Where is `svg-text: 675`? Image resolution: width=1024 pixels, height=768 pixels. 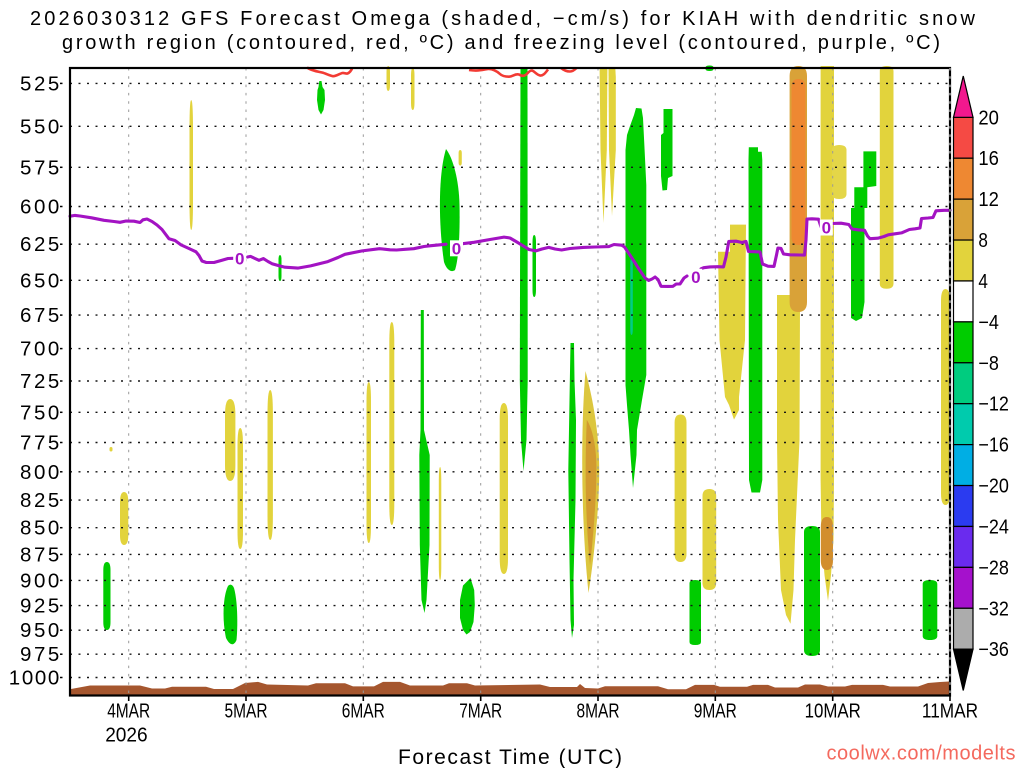 svg-text: 675 is located at coordinates (39, 315).